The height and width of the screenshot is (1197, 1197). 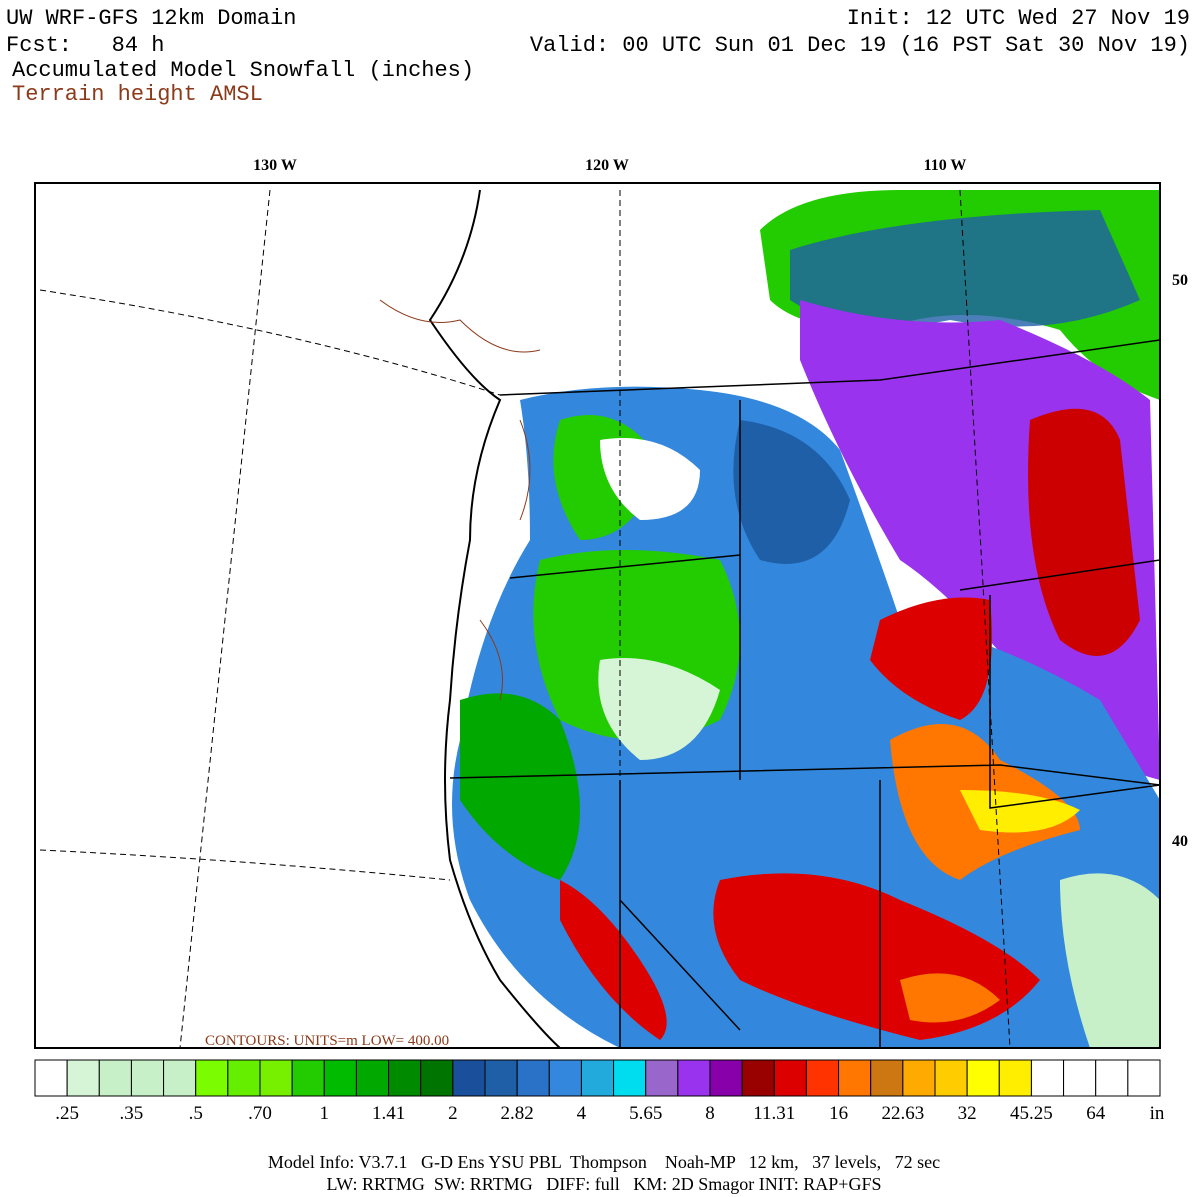 I want to click on contour-field: Terrain height AMSL, so click(x=137, y=94).